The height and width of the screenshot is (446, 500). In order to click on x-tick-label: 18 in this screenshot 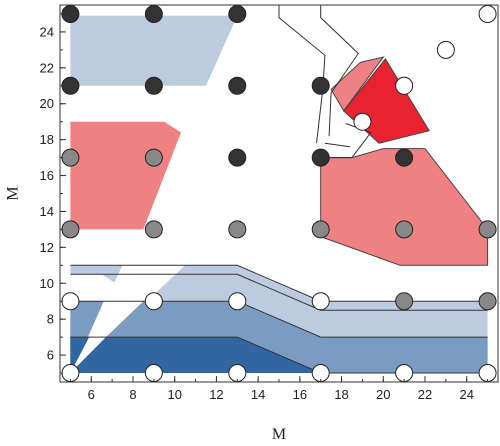, I will do `click(341, 394)`.